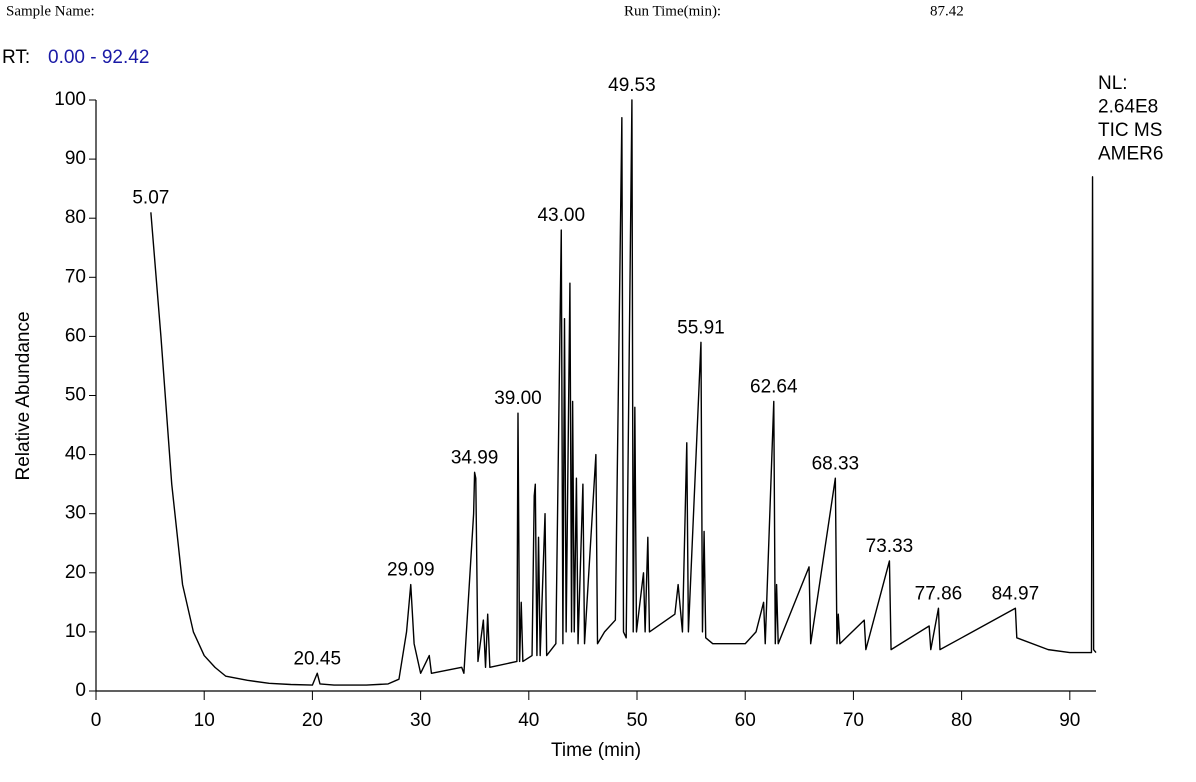 The width and height of the screenshot is (1196, 782). I want to click on x-tick-label: 90, so click(1069, 720).